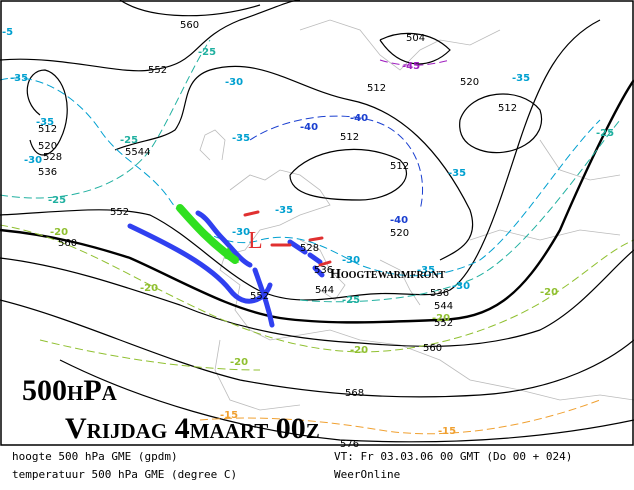  I want to click on height-label: 5544, so click(137, 152).